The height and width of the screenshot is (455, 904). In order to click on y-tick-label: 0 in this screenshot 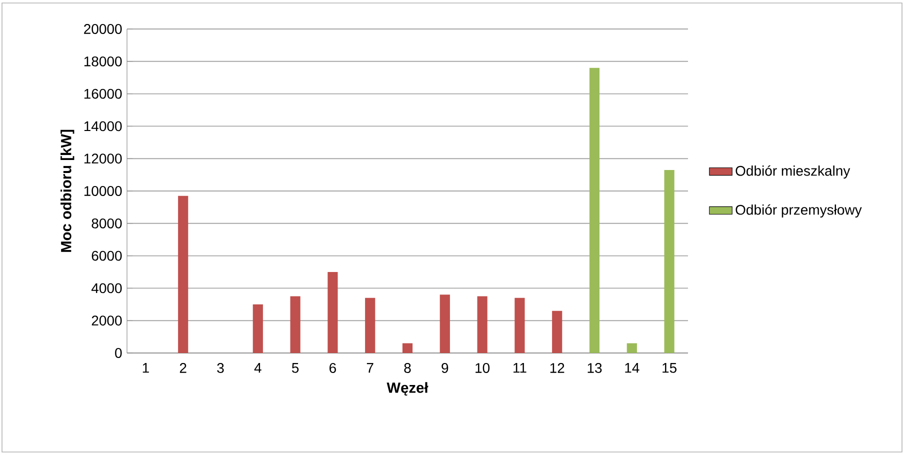, I will do `click(118, 353)`.